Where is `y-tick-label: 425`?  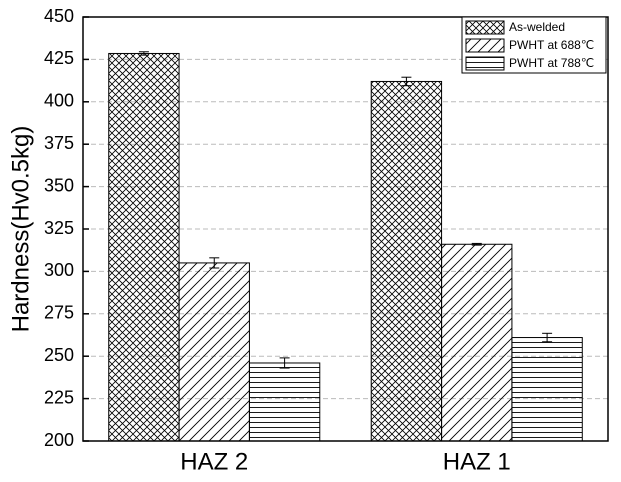 y-tick-label: 425 is located at coordinates (59, 58).